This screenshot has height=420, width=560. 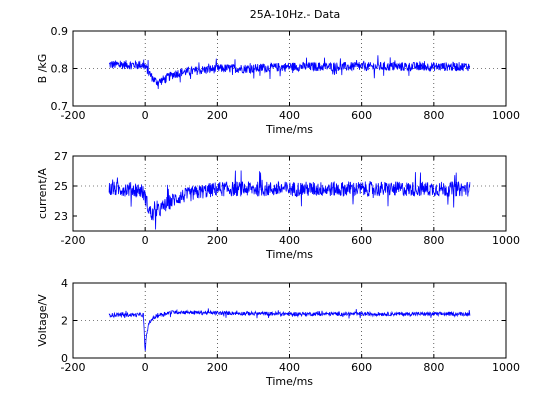 I want to click on y-tick-label: 27, so click(x=61, y=156).